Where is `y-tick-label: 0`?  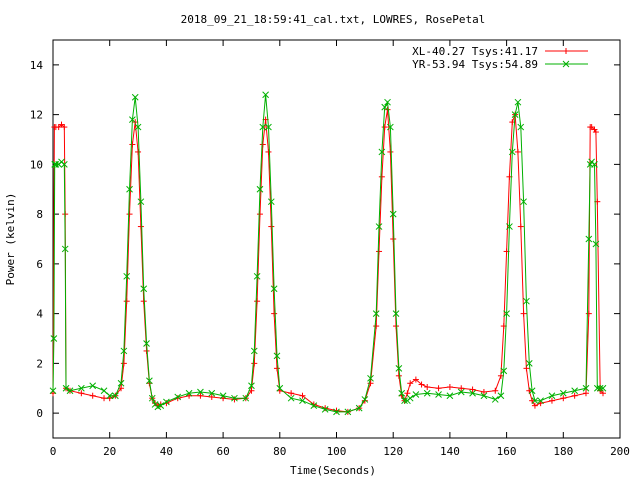
y-tick-label: 0 is located at coordinates (39, 413).